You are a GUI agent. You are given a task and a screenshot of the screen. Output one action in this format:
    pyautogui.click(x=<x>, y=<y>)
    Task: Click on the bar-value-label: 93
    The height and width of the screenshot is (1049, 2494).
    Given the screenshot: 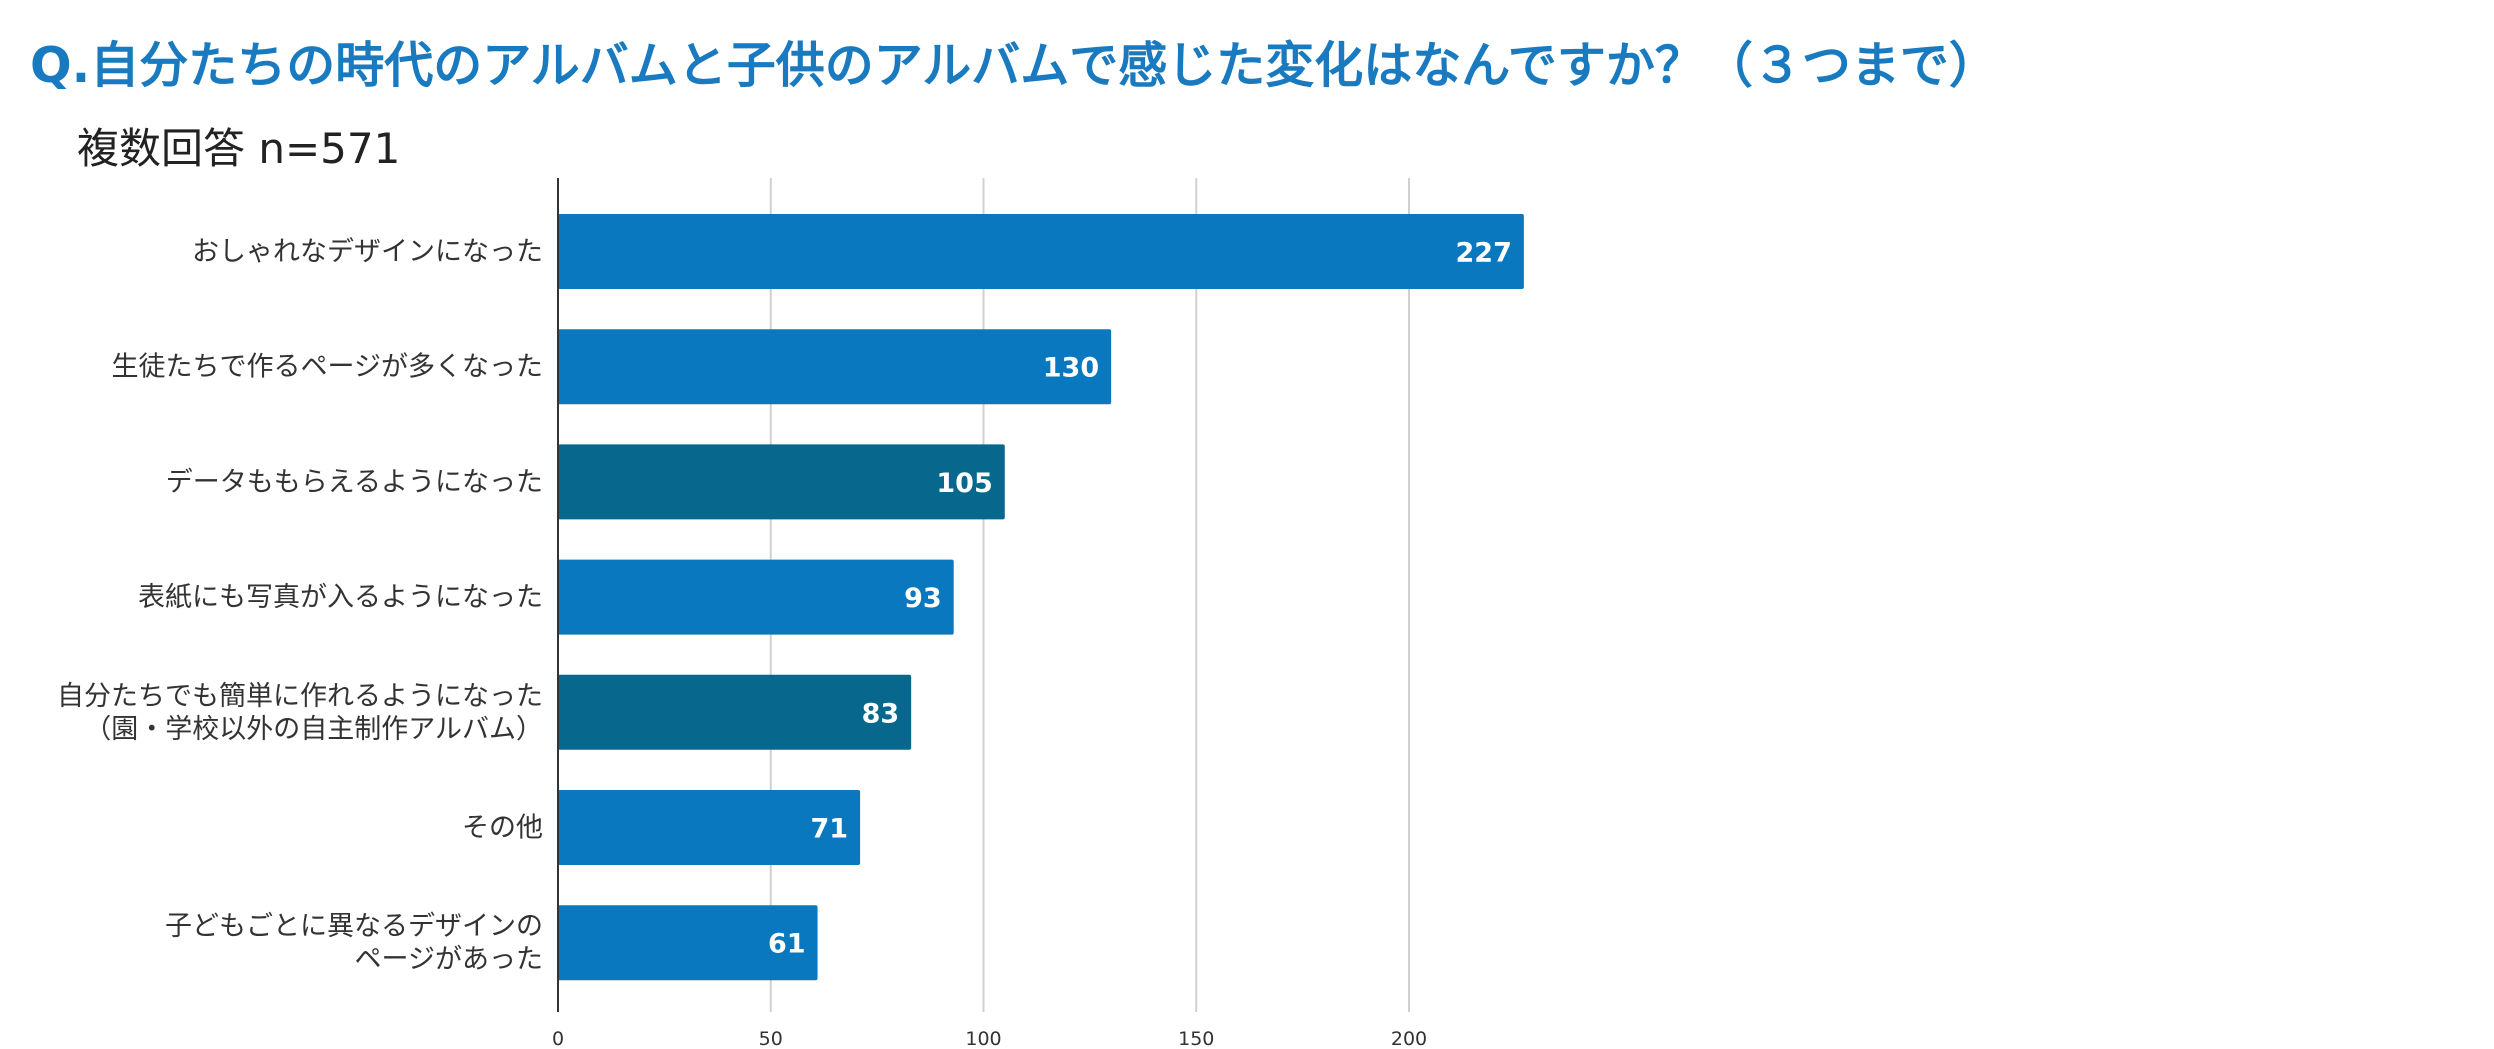 What is the action you would take?
    pyautogui.click(x=923, y=598)
    